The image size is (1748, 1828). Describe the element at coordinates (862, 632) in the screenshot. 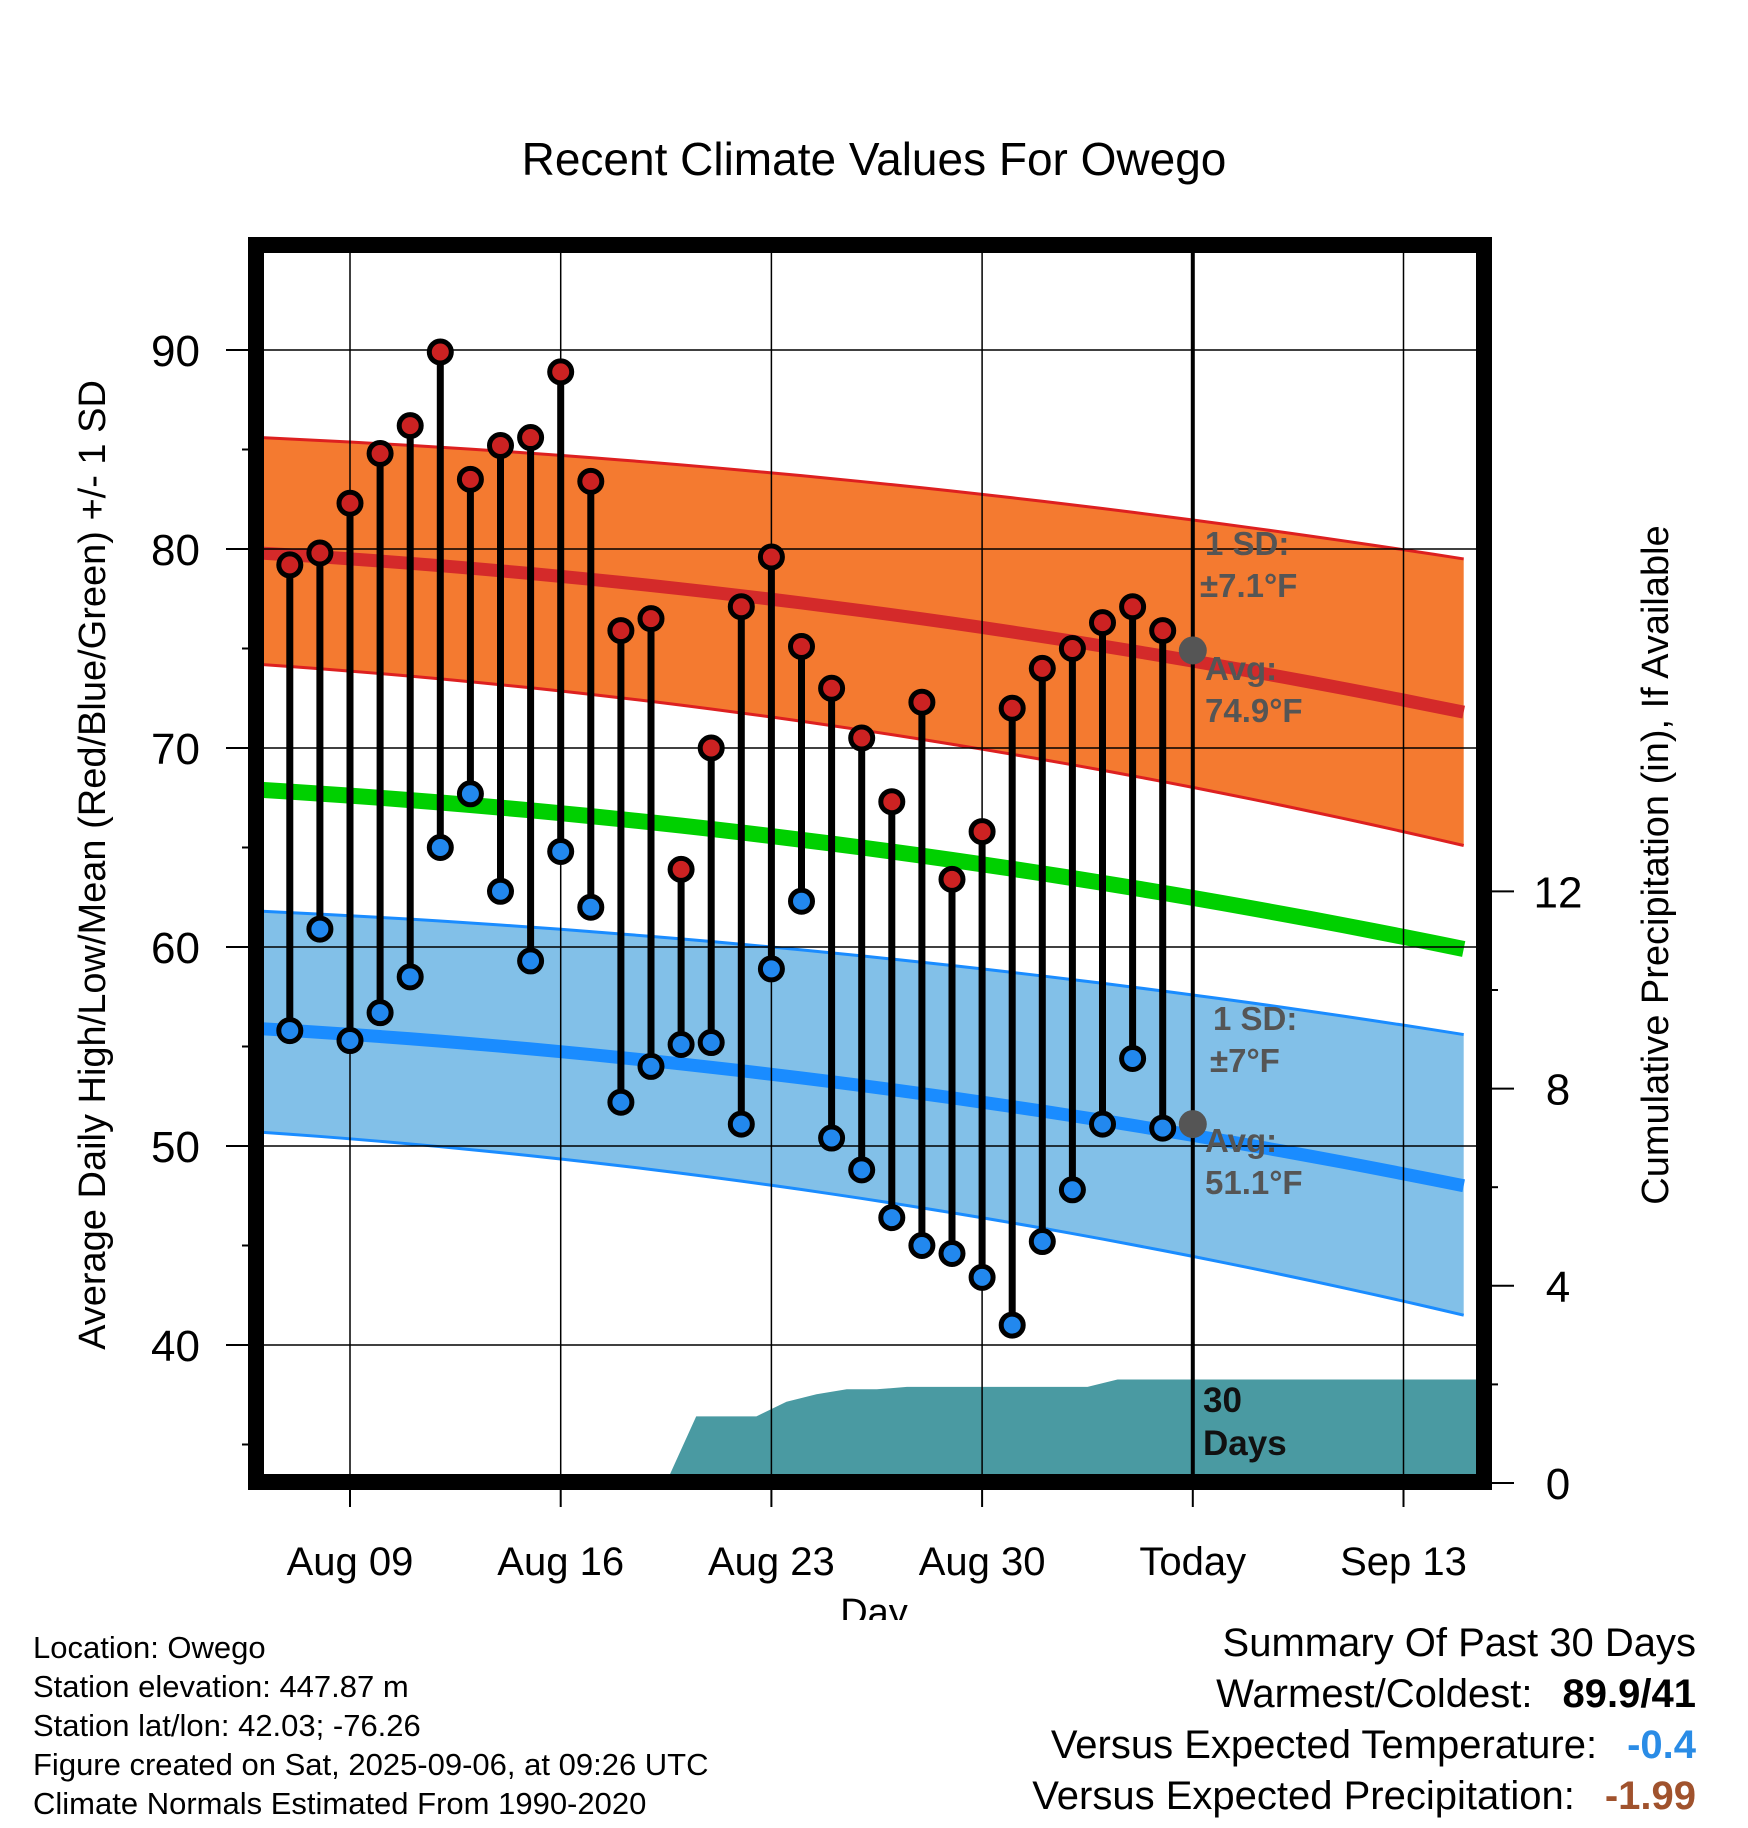

I see `high-normal-line` at that location.